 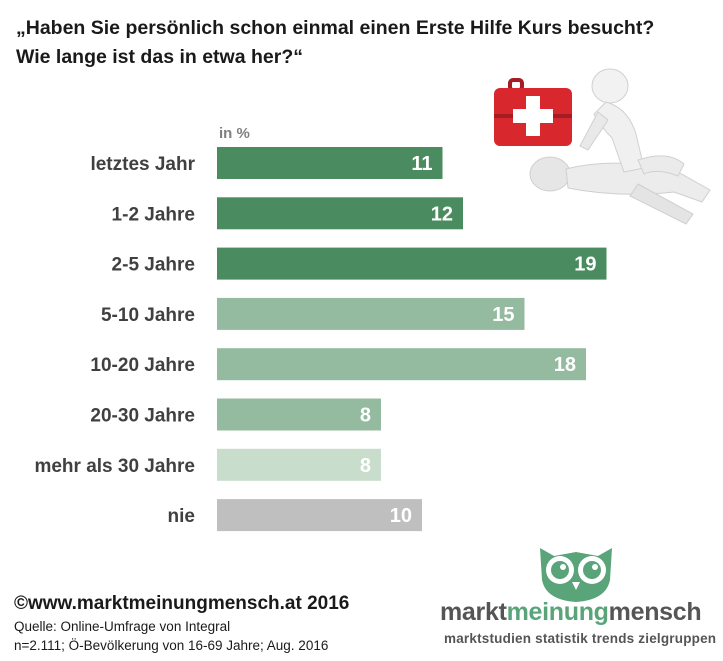 I want to click on category-label-1: 1-2 Jahre, so click(x=153, y=214).